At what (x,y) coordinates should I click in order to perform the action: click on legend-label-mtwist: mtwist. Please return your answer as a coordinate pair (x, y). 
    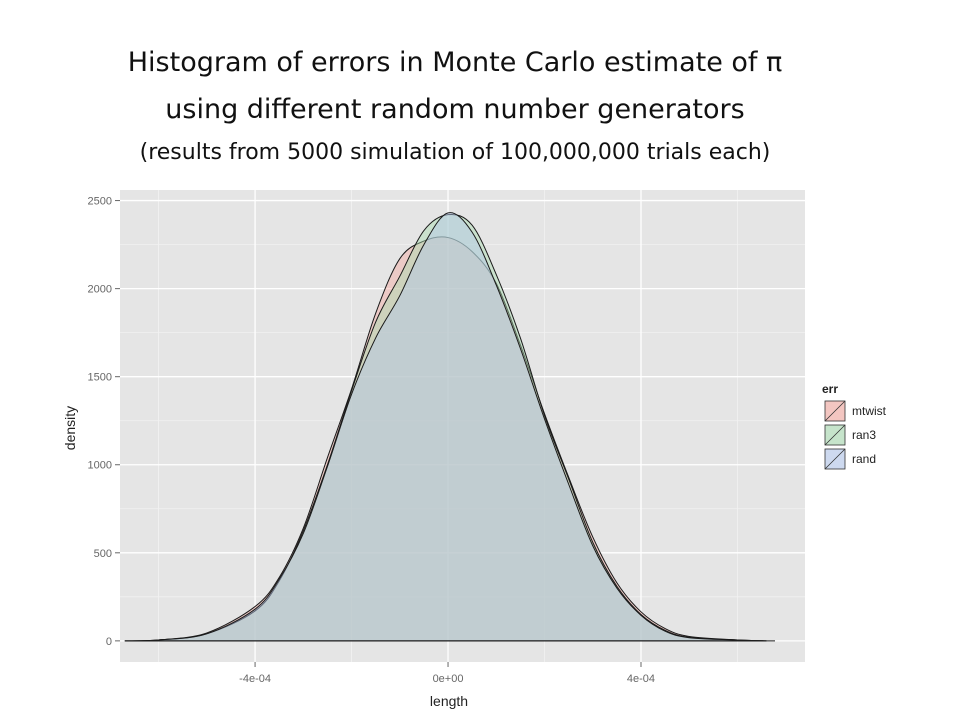
    Looking at the image, I should click on (869, 411).